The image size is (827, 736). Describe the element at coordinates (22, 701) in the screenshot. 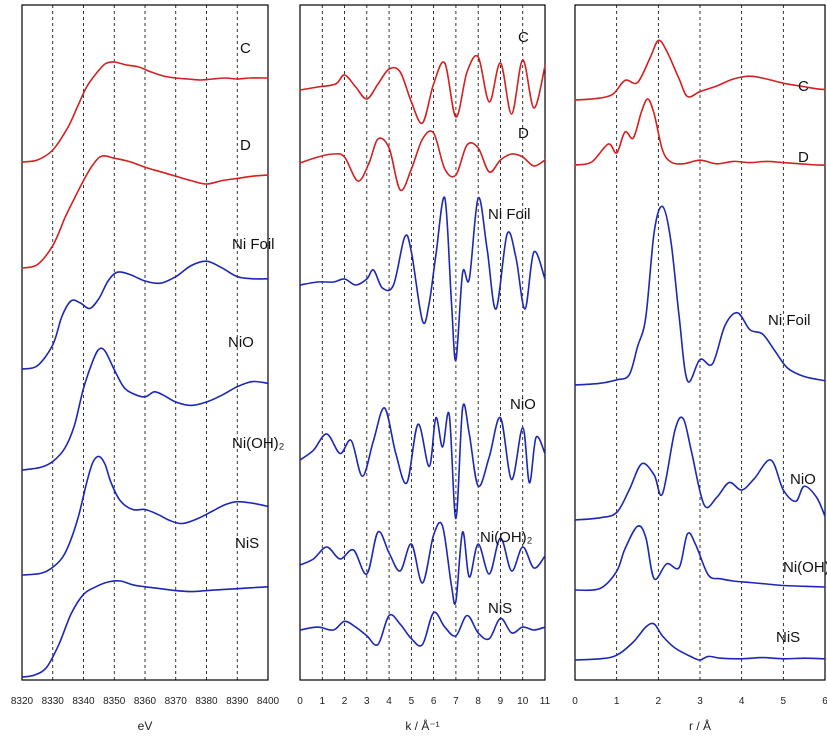

I see `tick-label: 8320` at that location.